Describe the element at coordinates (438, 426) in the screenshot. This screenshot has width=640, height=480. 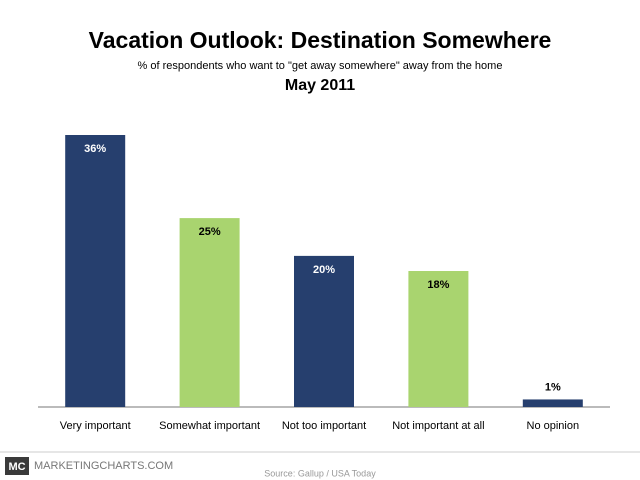
I see `x-tick-label: Not important at all` at that location.